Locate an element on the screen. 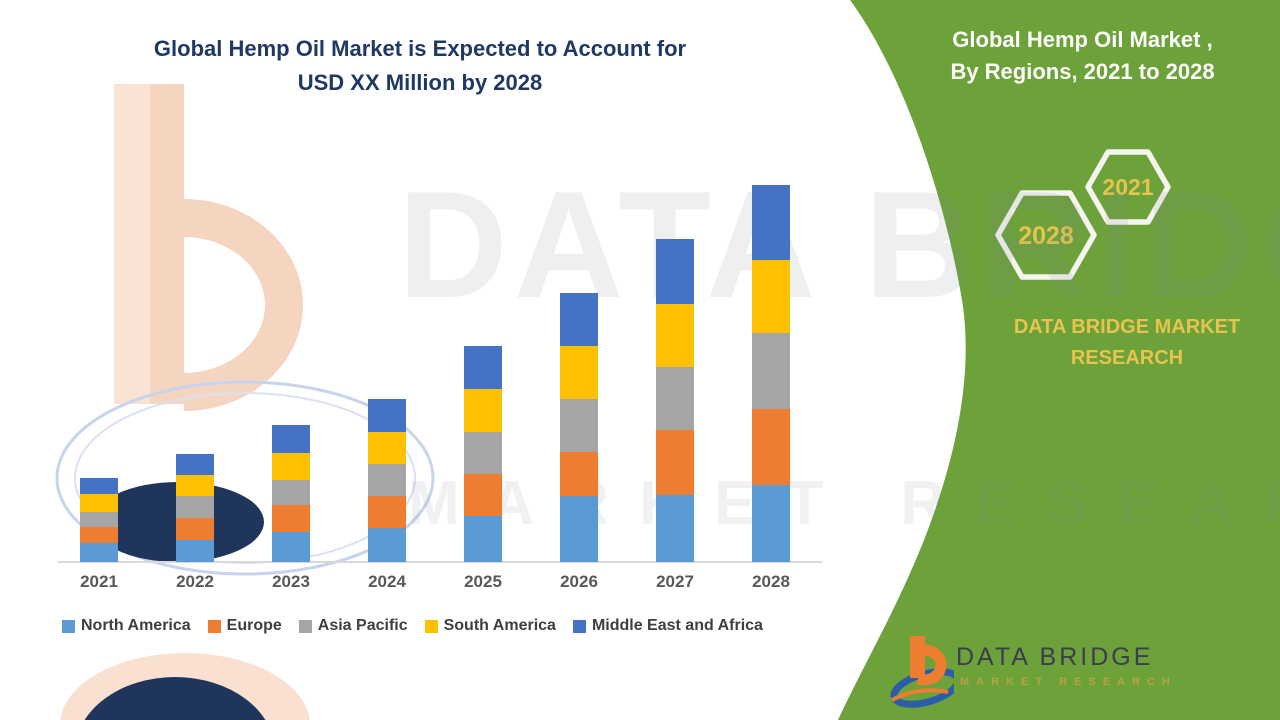 Image resolution: width=1280 pixels, height=720 pixels. bar-segment-2025-middle-east-and-africa is located at coordinates (483, 367).